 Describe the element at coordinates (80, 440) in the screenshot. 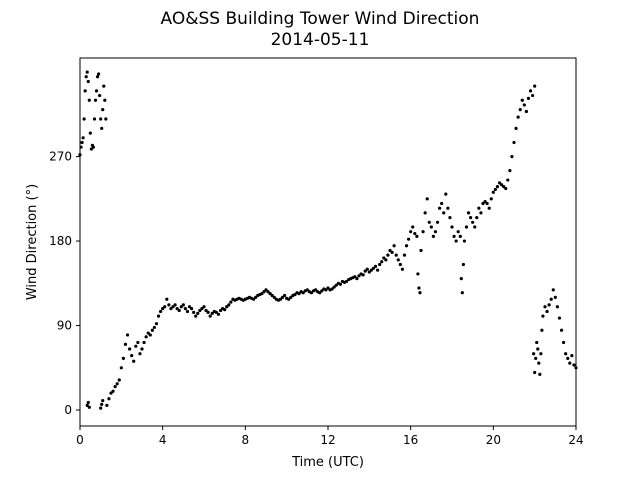

I see `x-tick-label: 0` at that location.